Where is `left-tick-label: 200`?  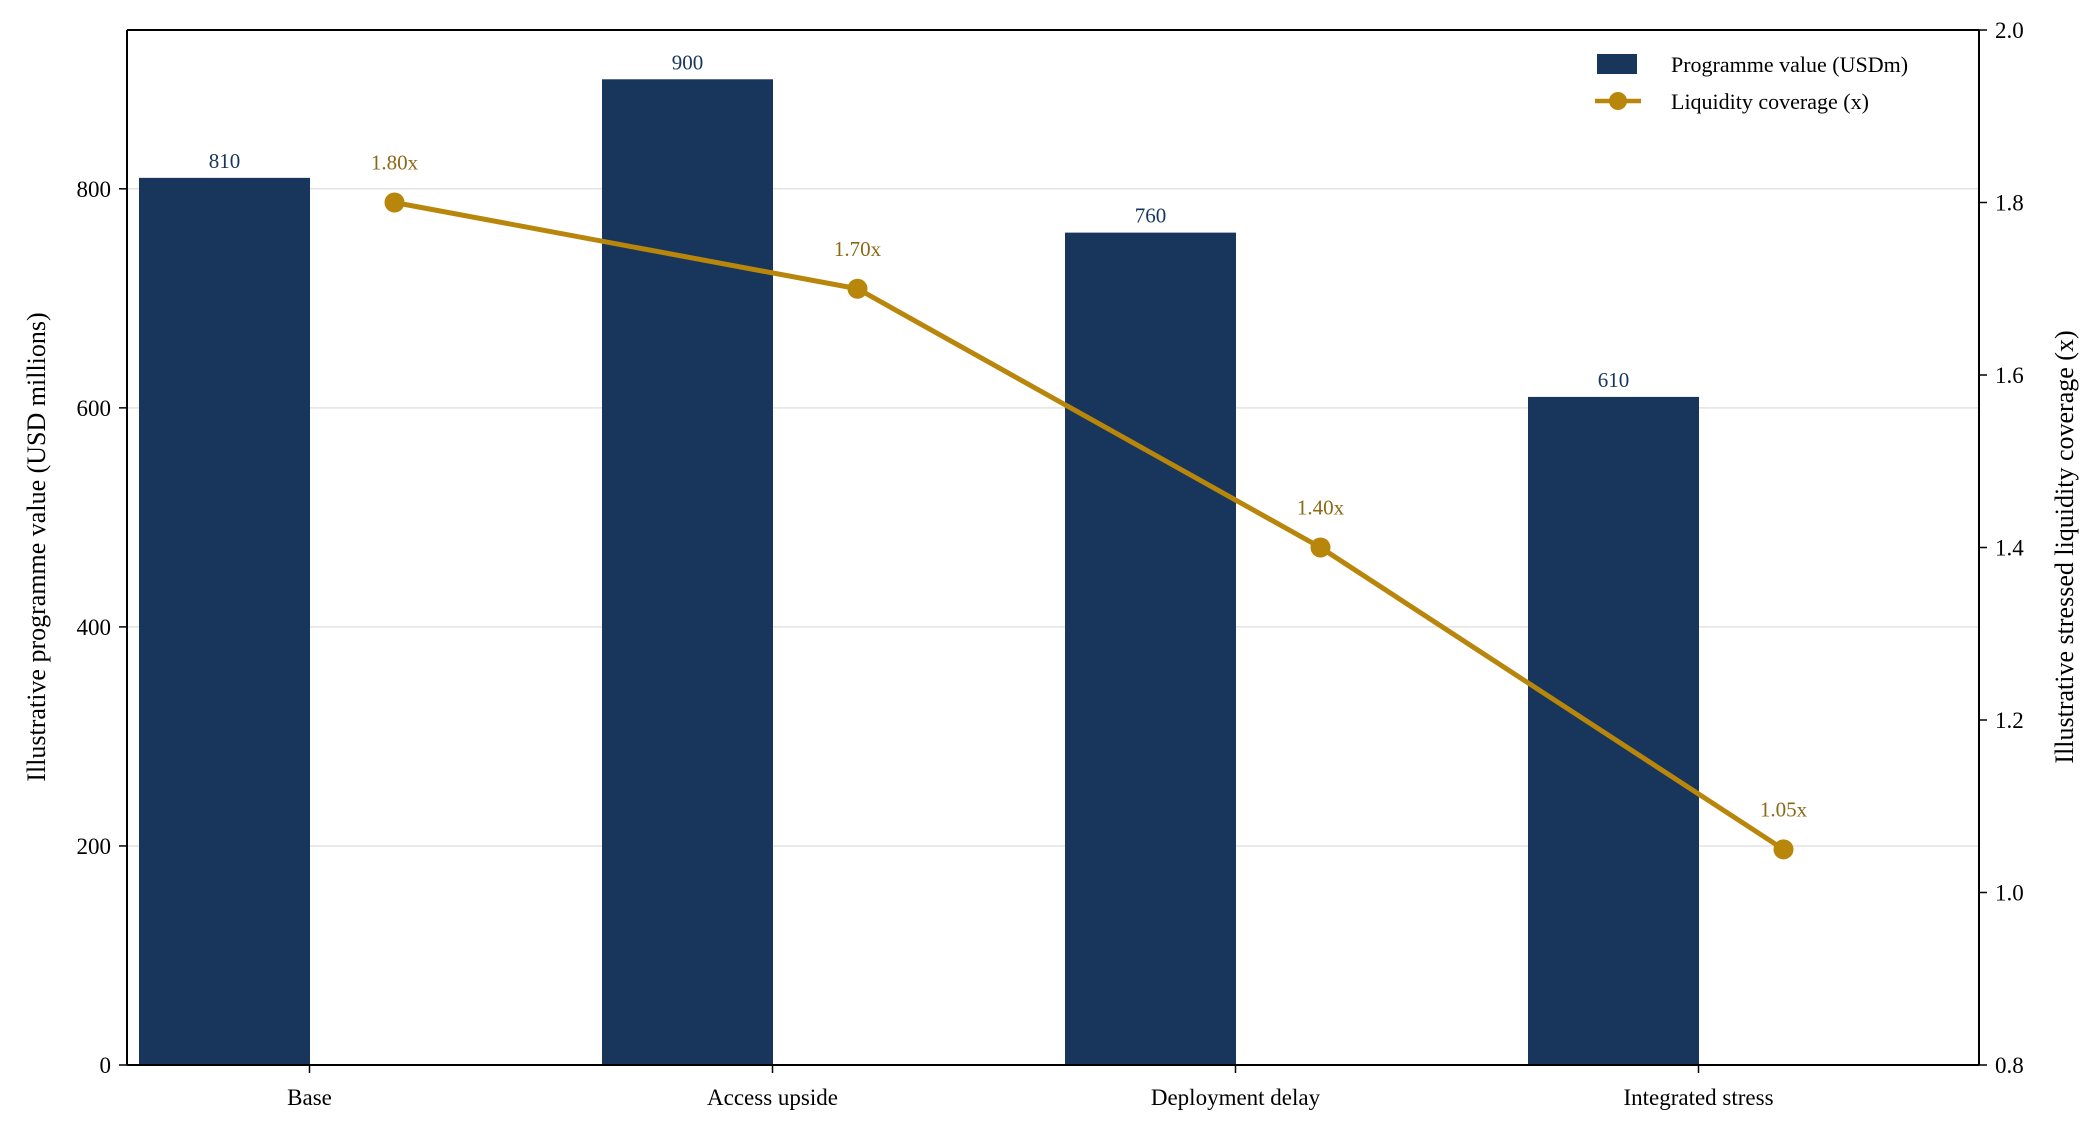 left-tick-label: 200 is located at coordinates (94, 846).